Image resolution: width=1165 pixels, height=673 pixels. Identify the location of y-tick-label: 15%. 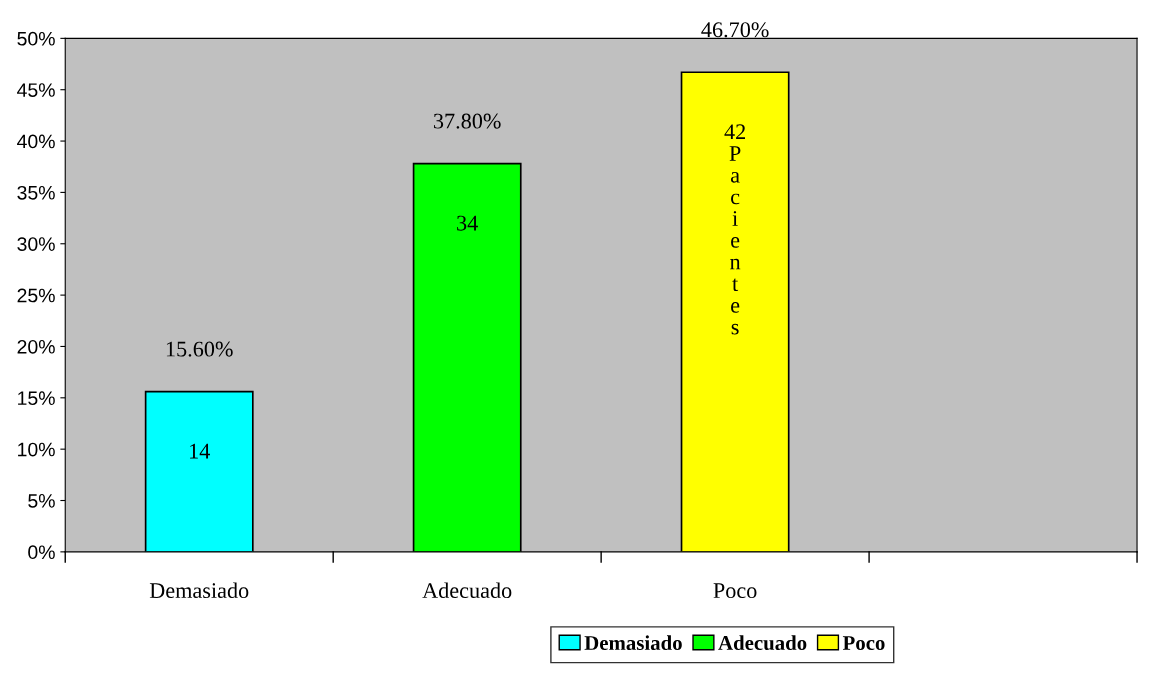
(36, 398).